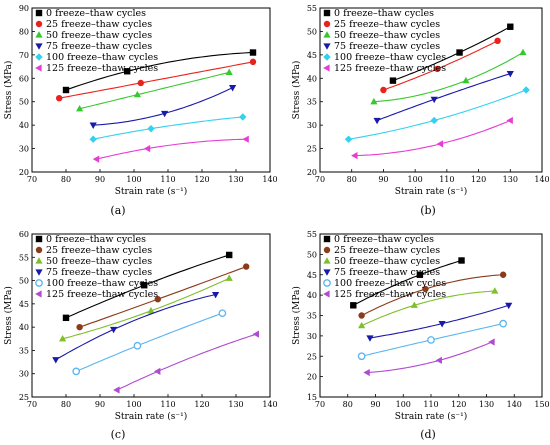 Image resolution: width=550 pixels, height=445 pixels. What do you see at coordinates (431, 191) in the screenshot?
I see `x-axis-label: Strain rate (s⁻¹)` at bounding box center [431, 191].